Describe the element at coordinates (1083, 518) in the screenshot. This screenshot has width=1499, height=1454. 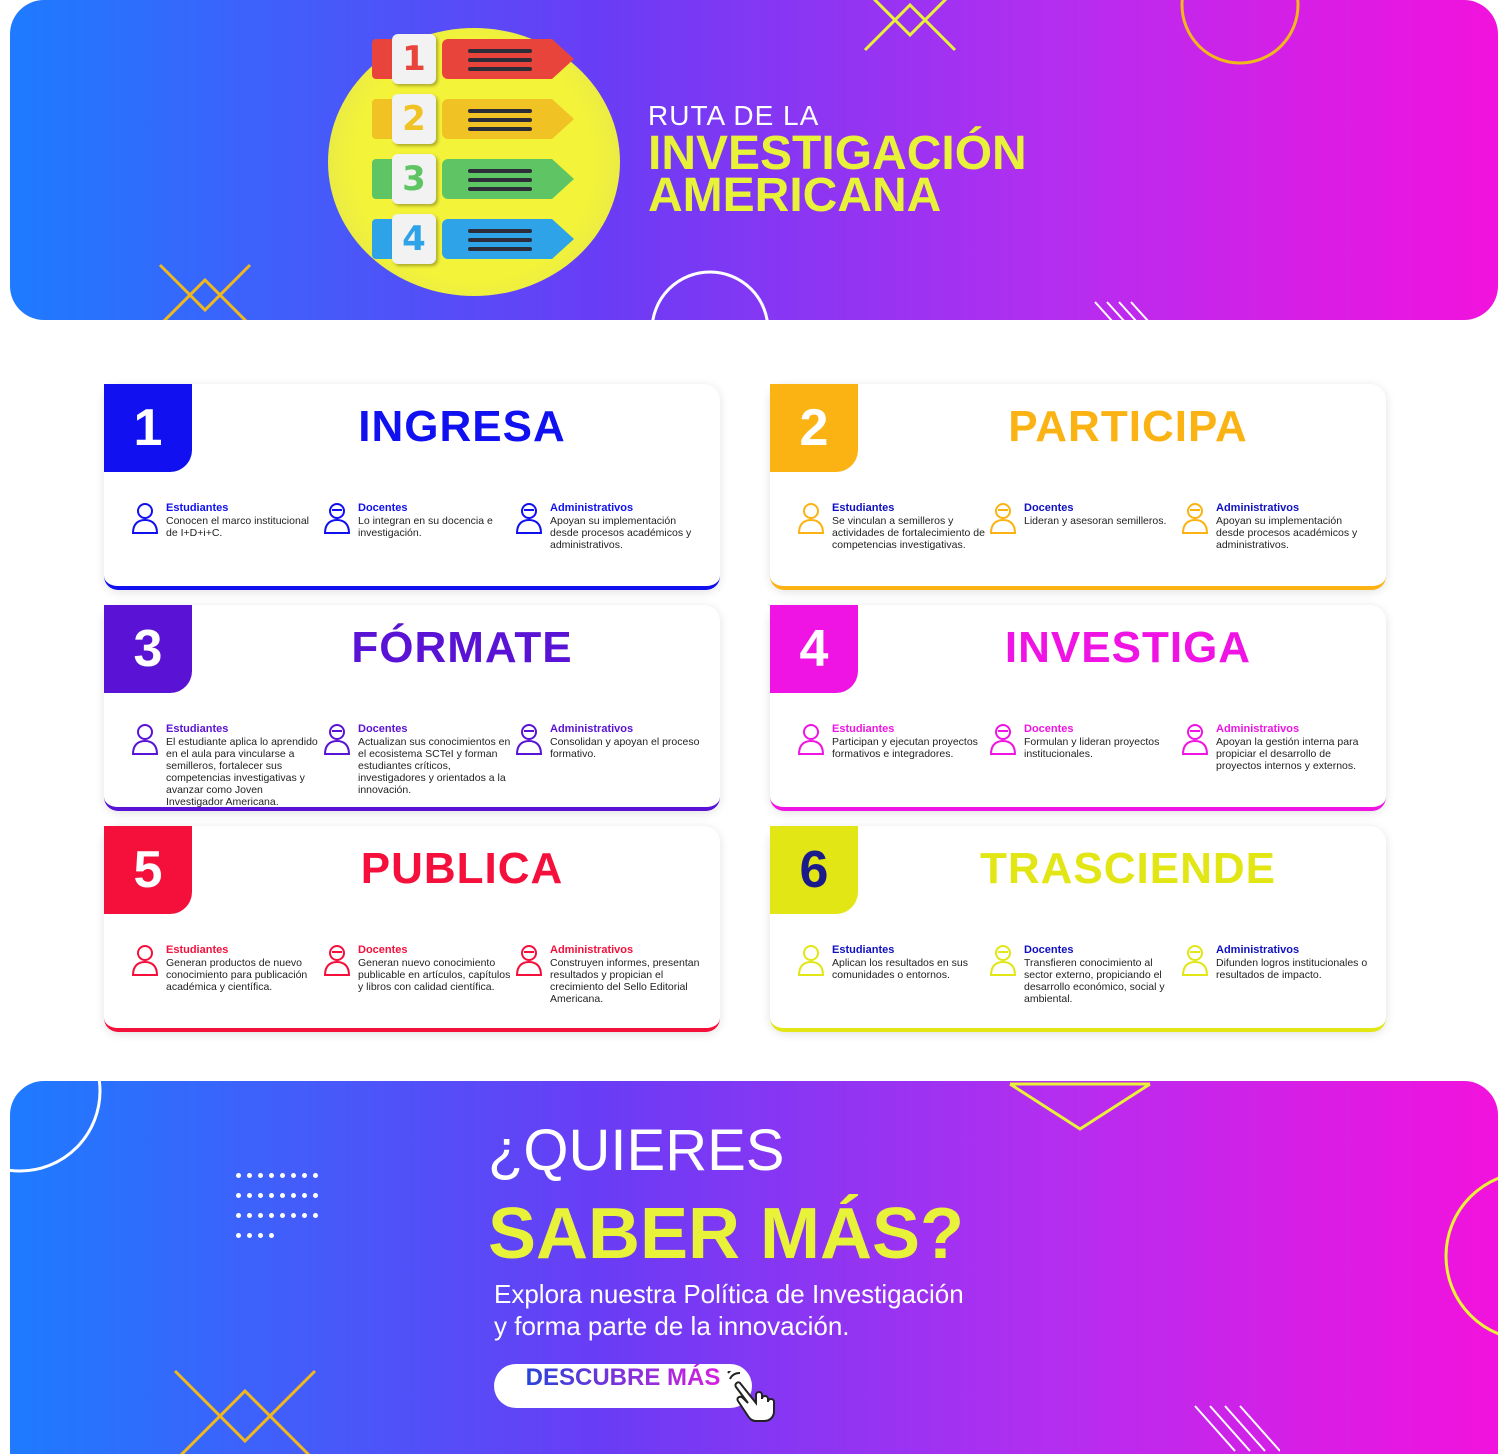
I see `role-docentes: Docentes Lideran y asesoran semilleros.` at that location.